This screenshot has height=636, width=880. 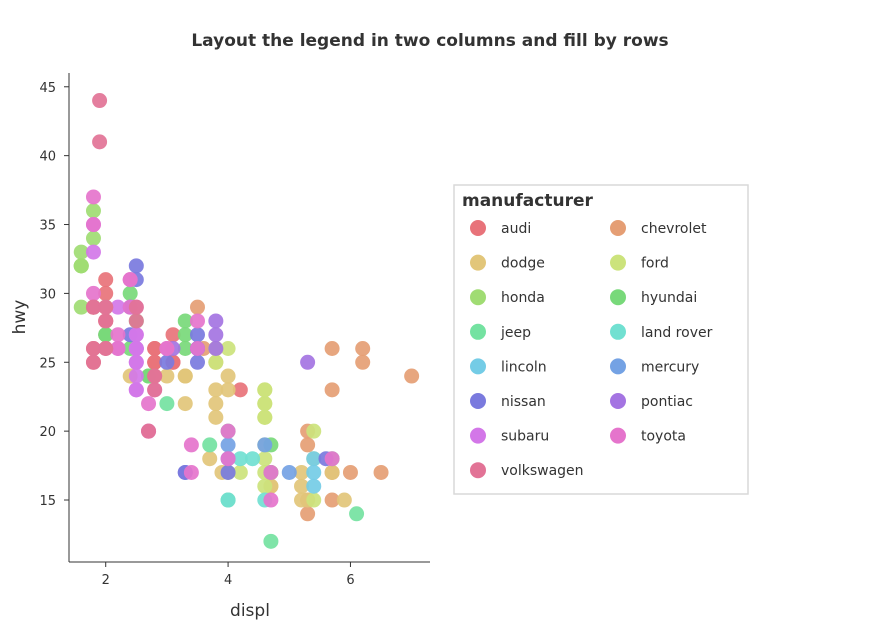 I want to click on y-tick-label: 40, so click(x=47, y=157).